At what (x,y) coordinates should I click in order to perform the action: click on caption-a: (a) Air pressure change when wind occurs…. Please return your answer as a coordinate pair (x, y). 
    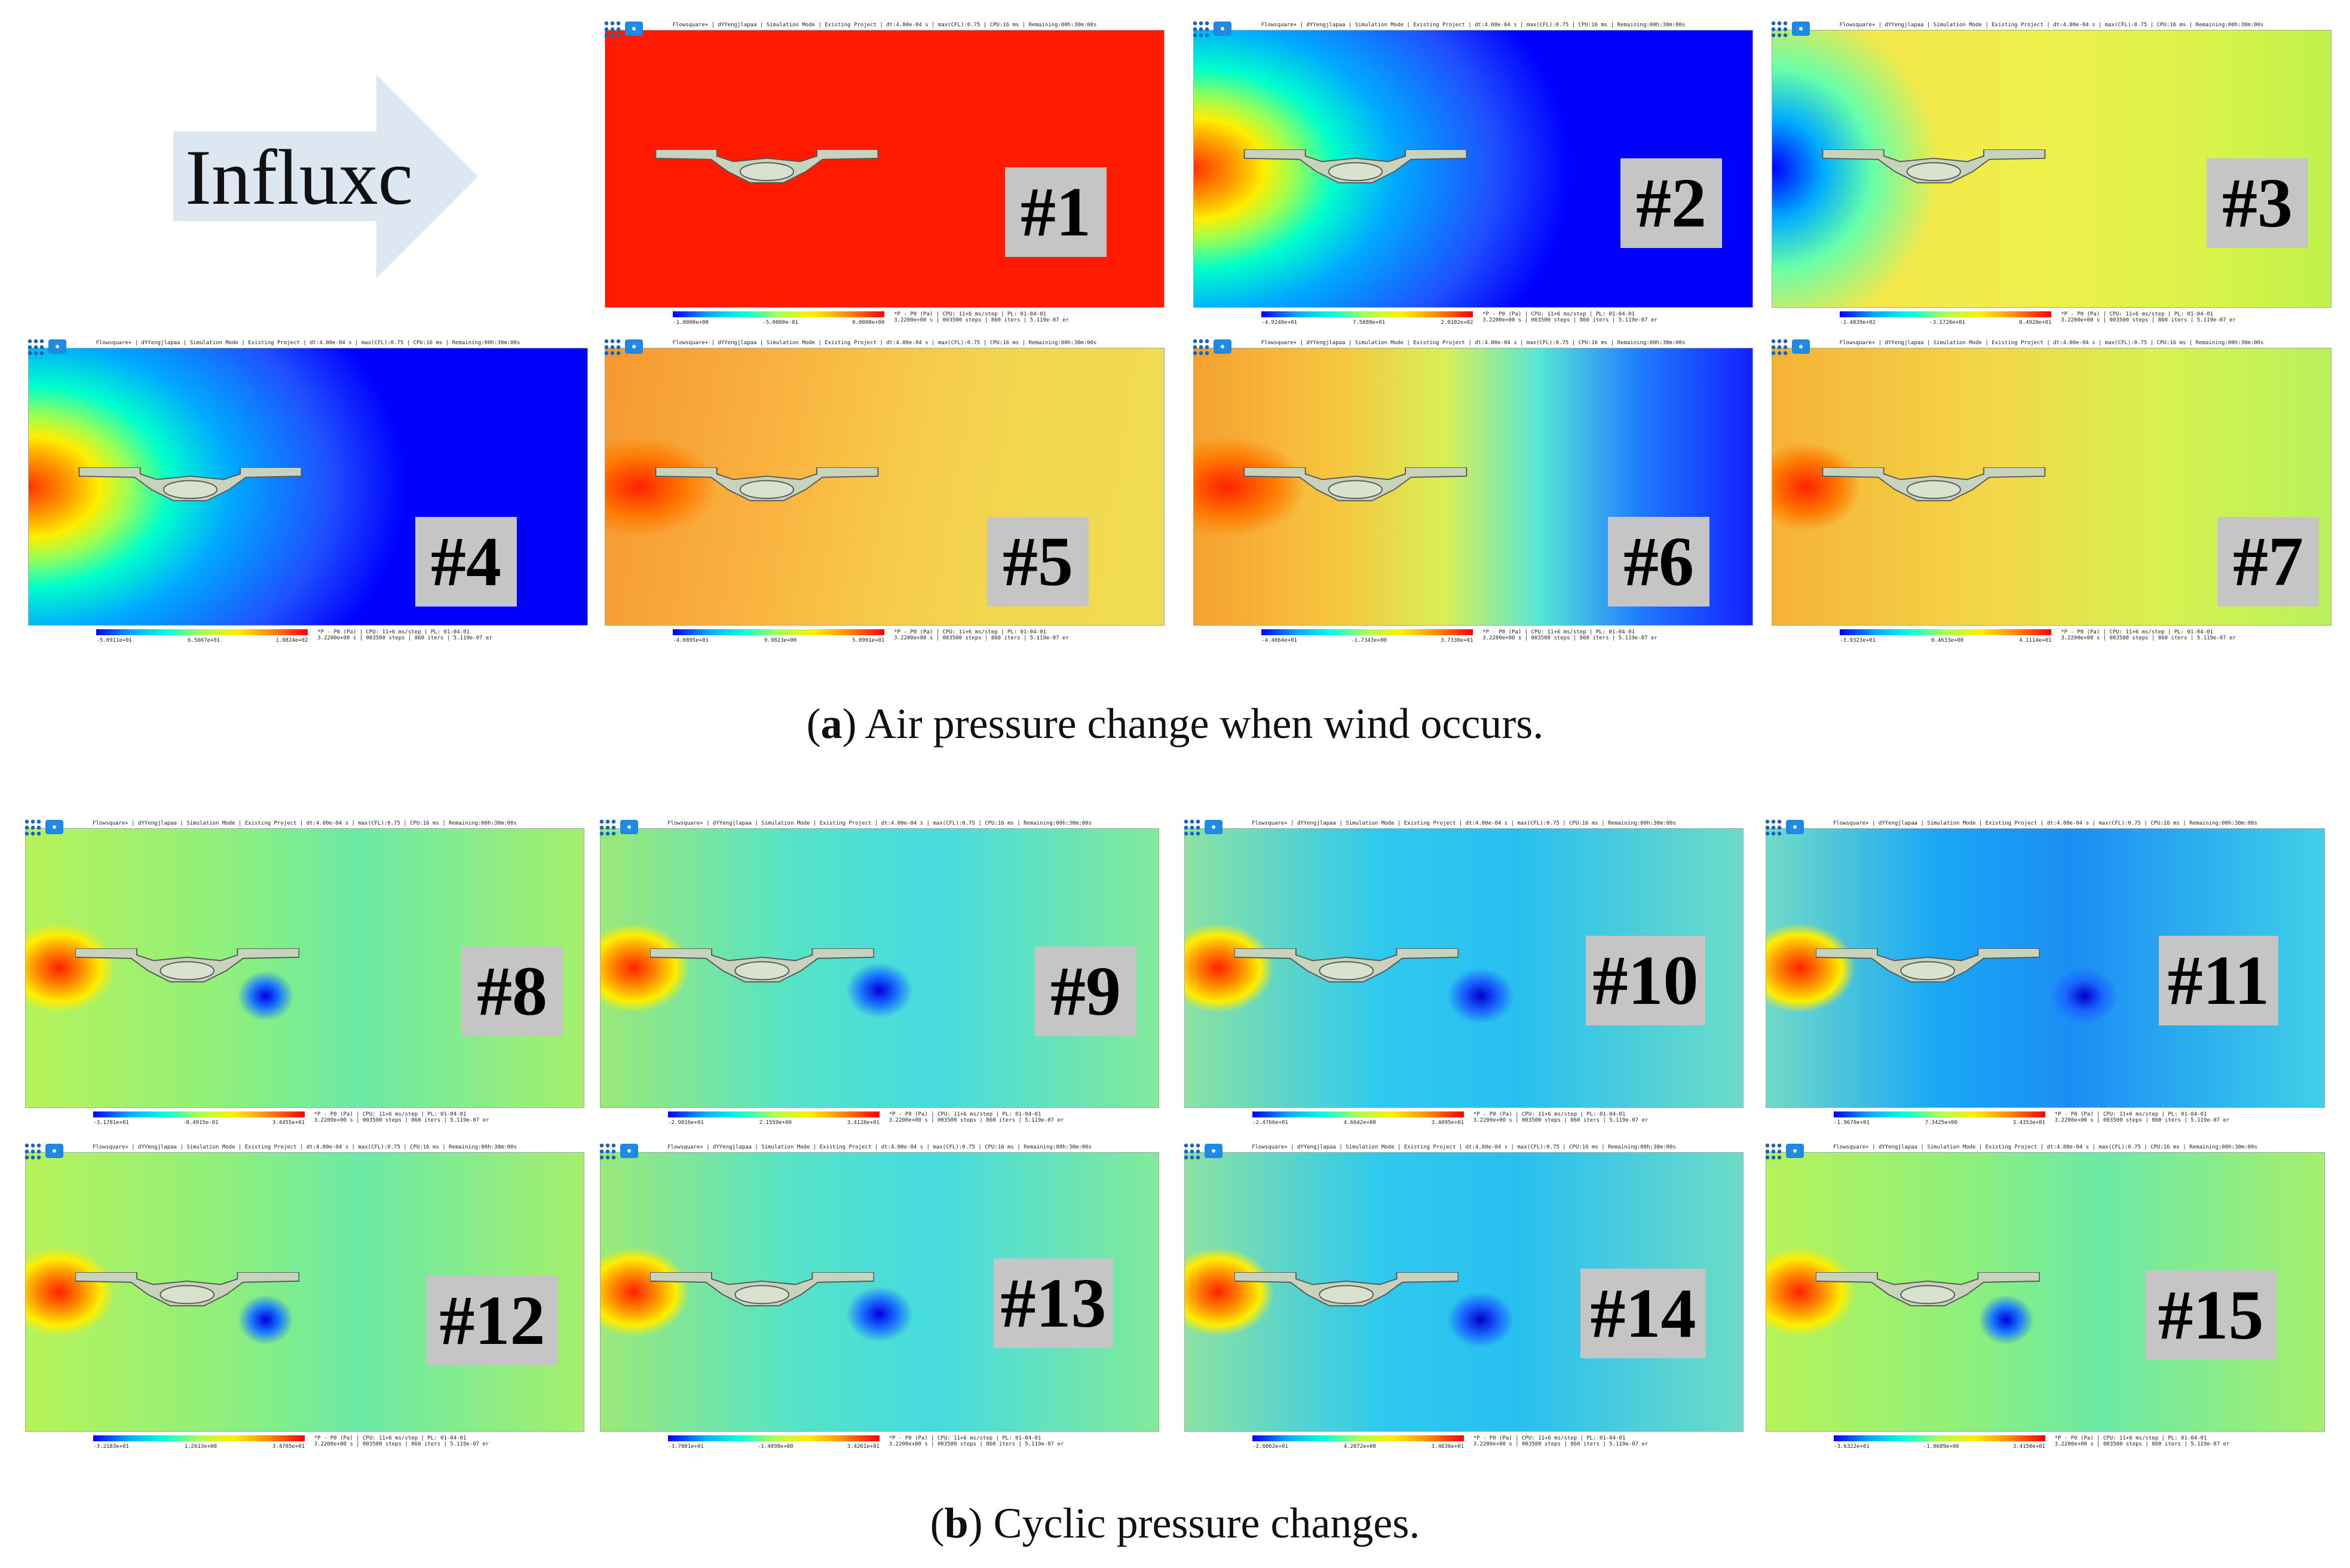
    Looking at the image, I should click on (1175, 724).